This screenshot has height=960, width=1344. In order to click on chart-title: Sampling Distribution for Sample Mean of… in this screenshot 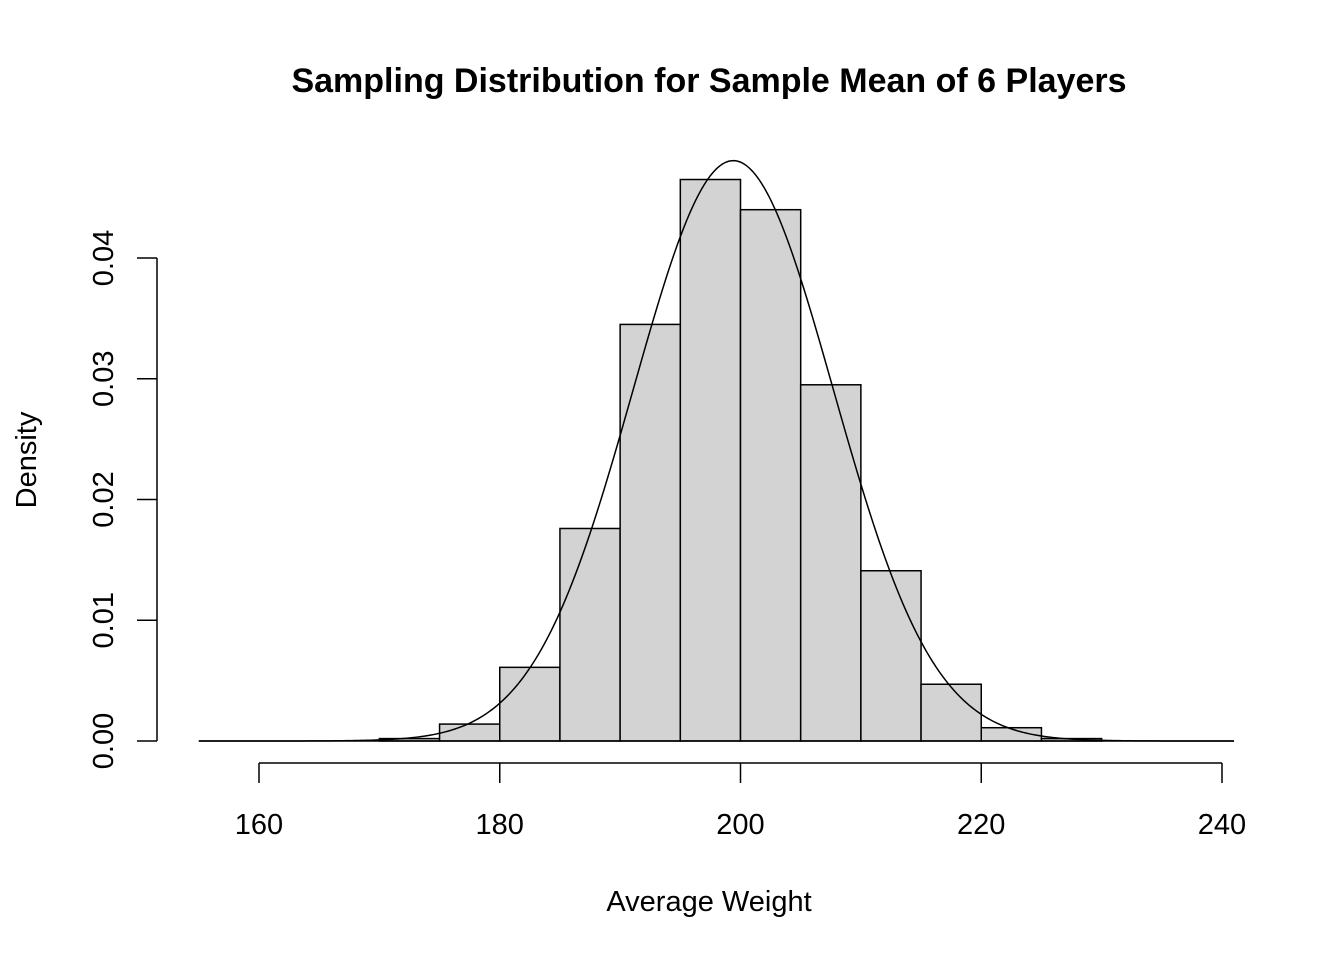, I will do `click(708, 81)`.